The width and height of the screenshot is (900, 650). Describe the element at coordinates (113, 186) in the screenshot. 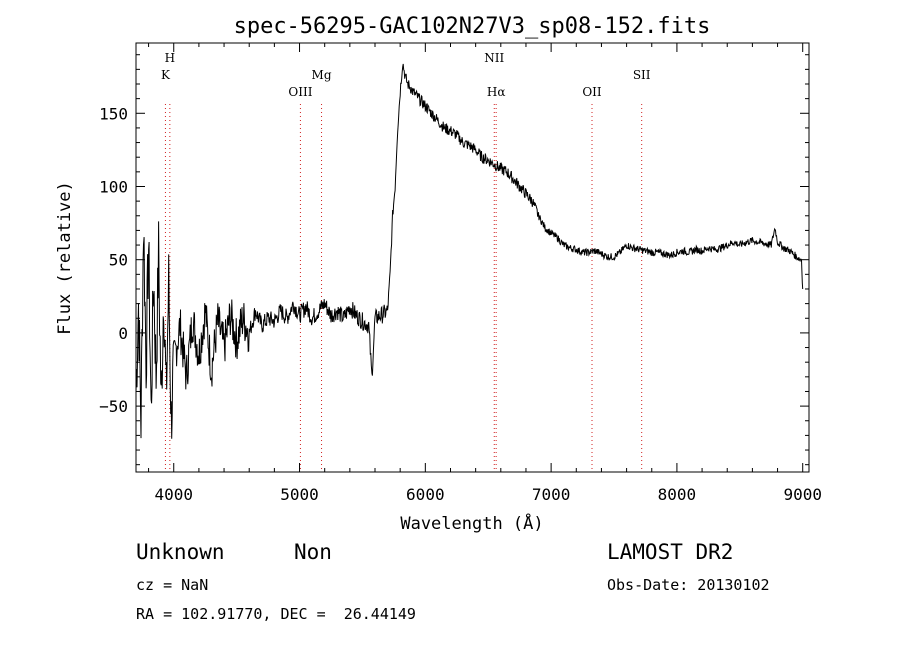

I see `y-tick-label-100: 100` at that location.